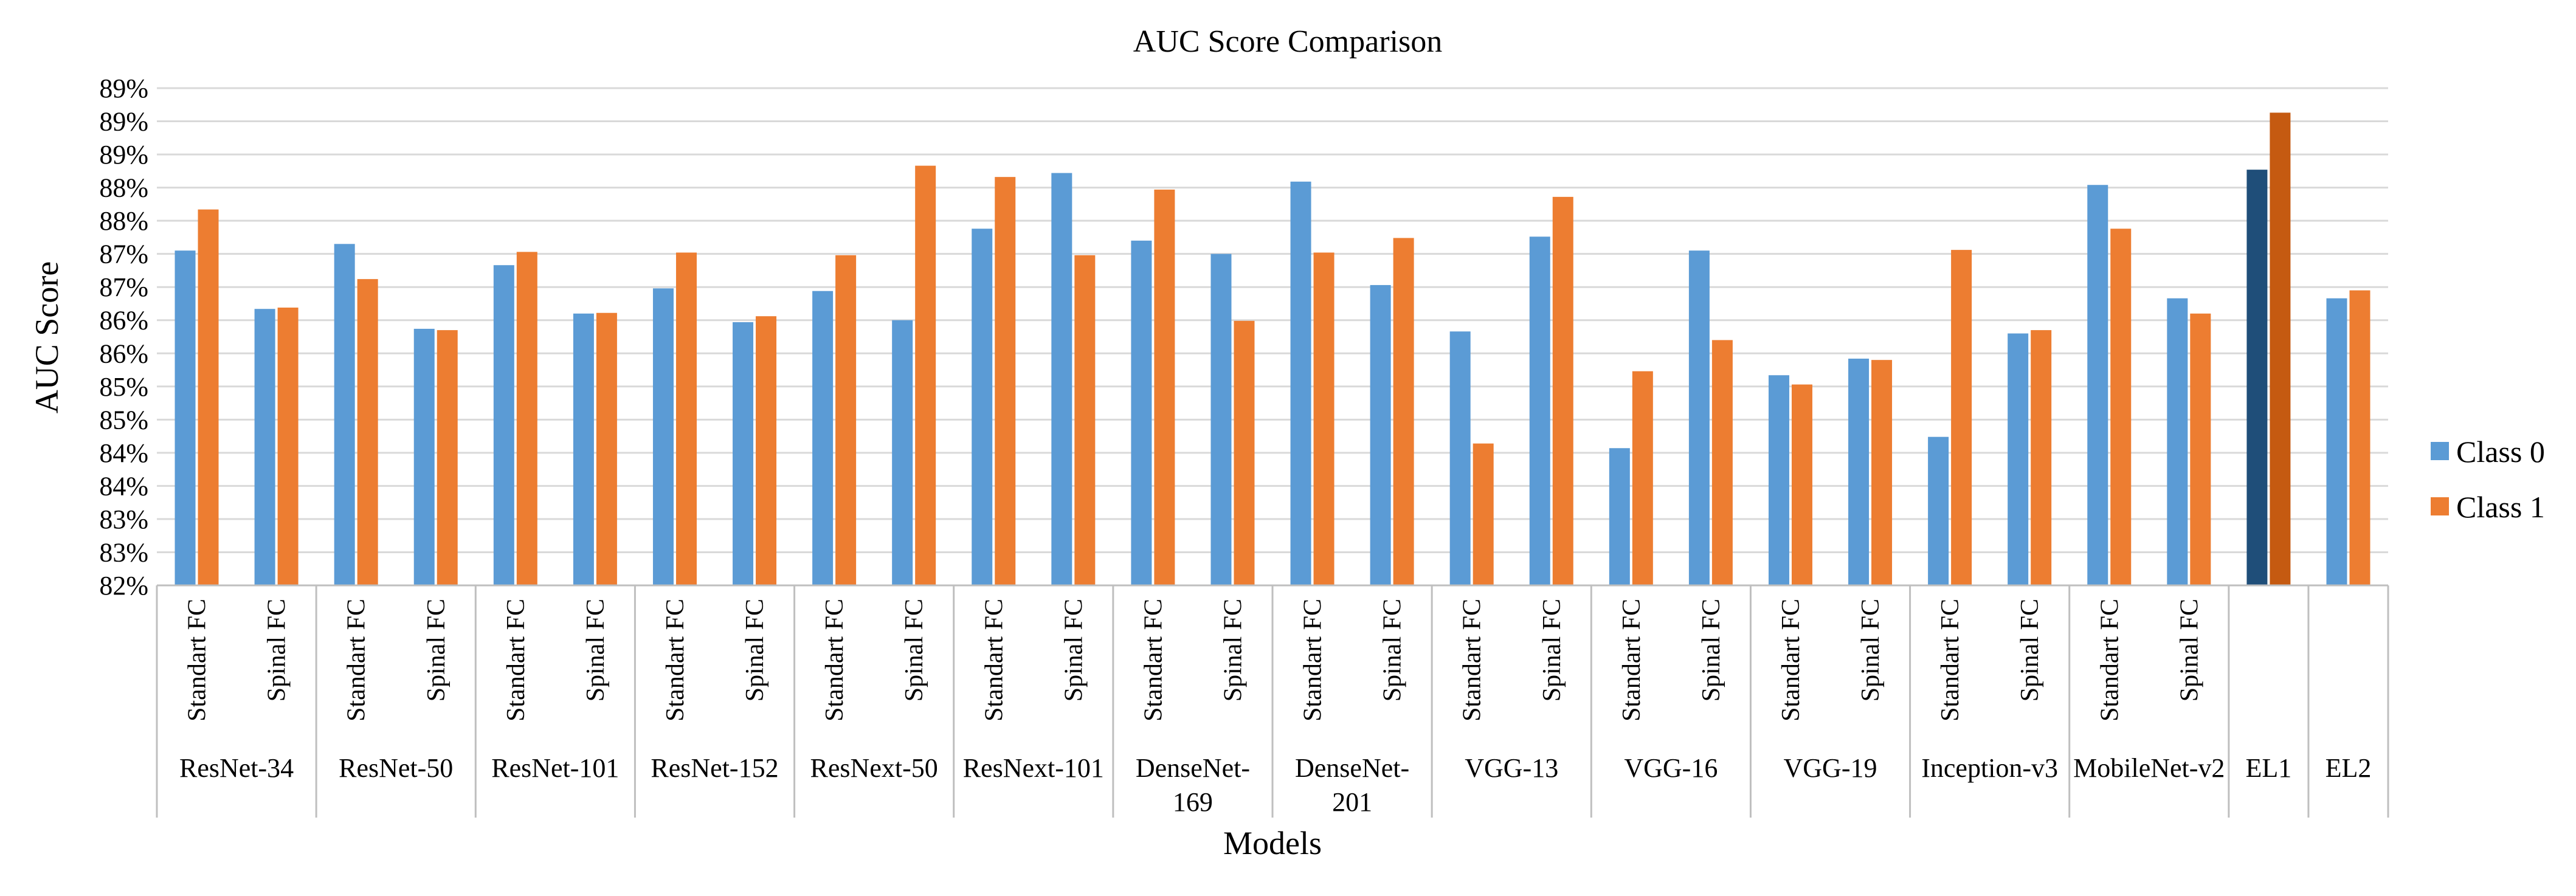 This screenshot has width=2576, height=896. What do you see at coordinates (47, 337) in the screenshot?
I see `y-axis-title: AUC Score` at bounding box center [47, 337].